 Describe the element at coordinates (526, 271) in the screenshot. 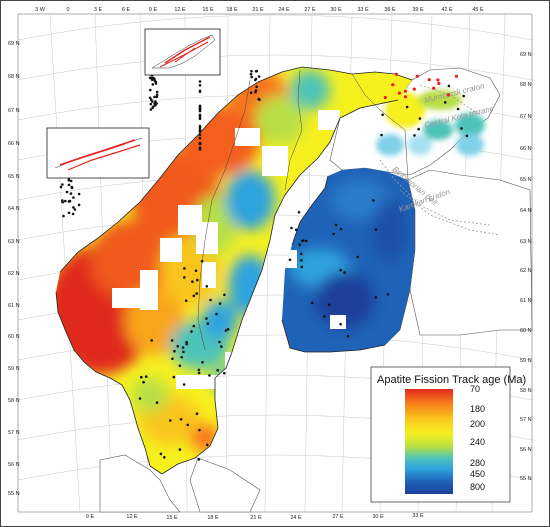

I see `tick-right-label: 62 N` at that location.